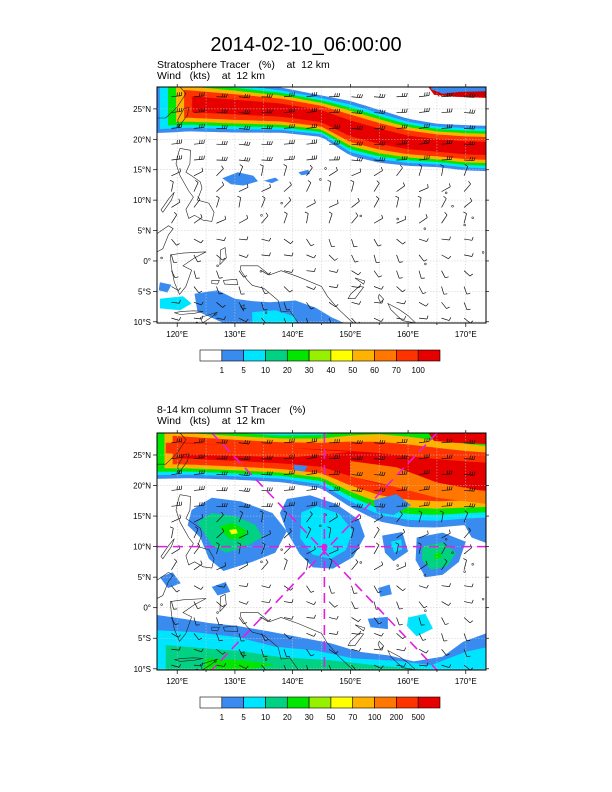  What do you see at coordinates (147, 608) in the screenshot?
I see `y-tick-label: 0°` at bounding box center [147, 608].